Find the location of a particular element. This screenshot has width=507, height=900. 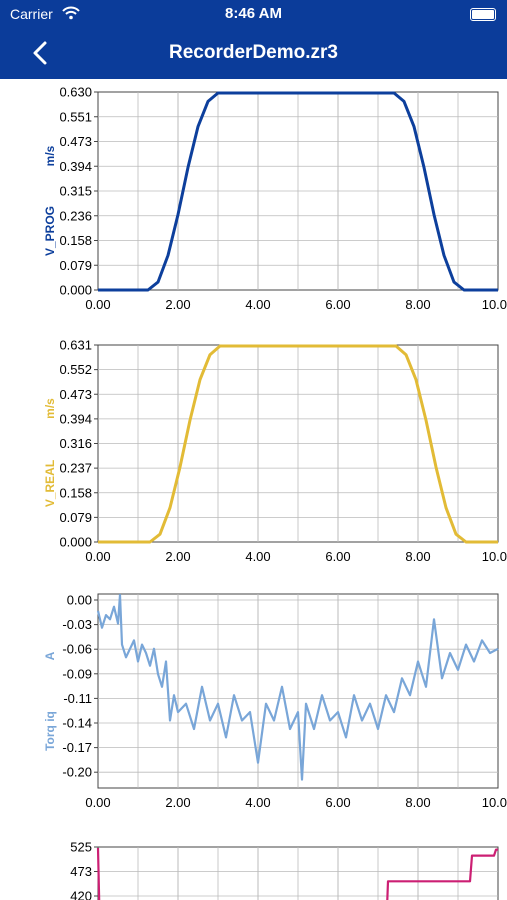

chart1-y-tick-label: 0.394 is located at coordinates (75, 166).